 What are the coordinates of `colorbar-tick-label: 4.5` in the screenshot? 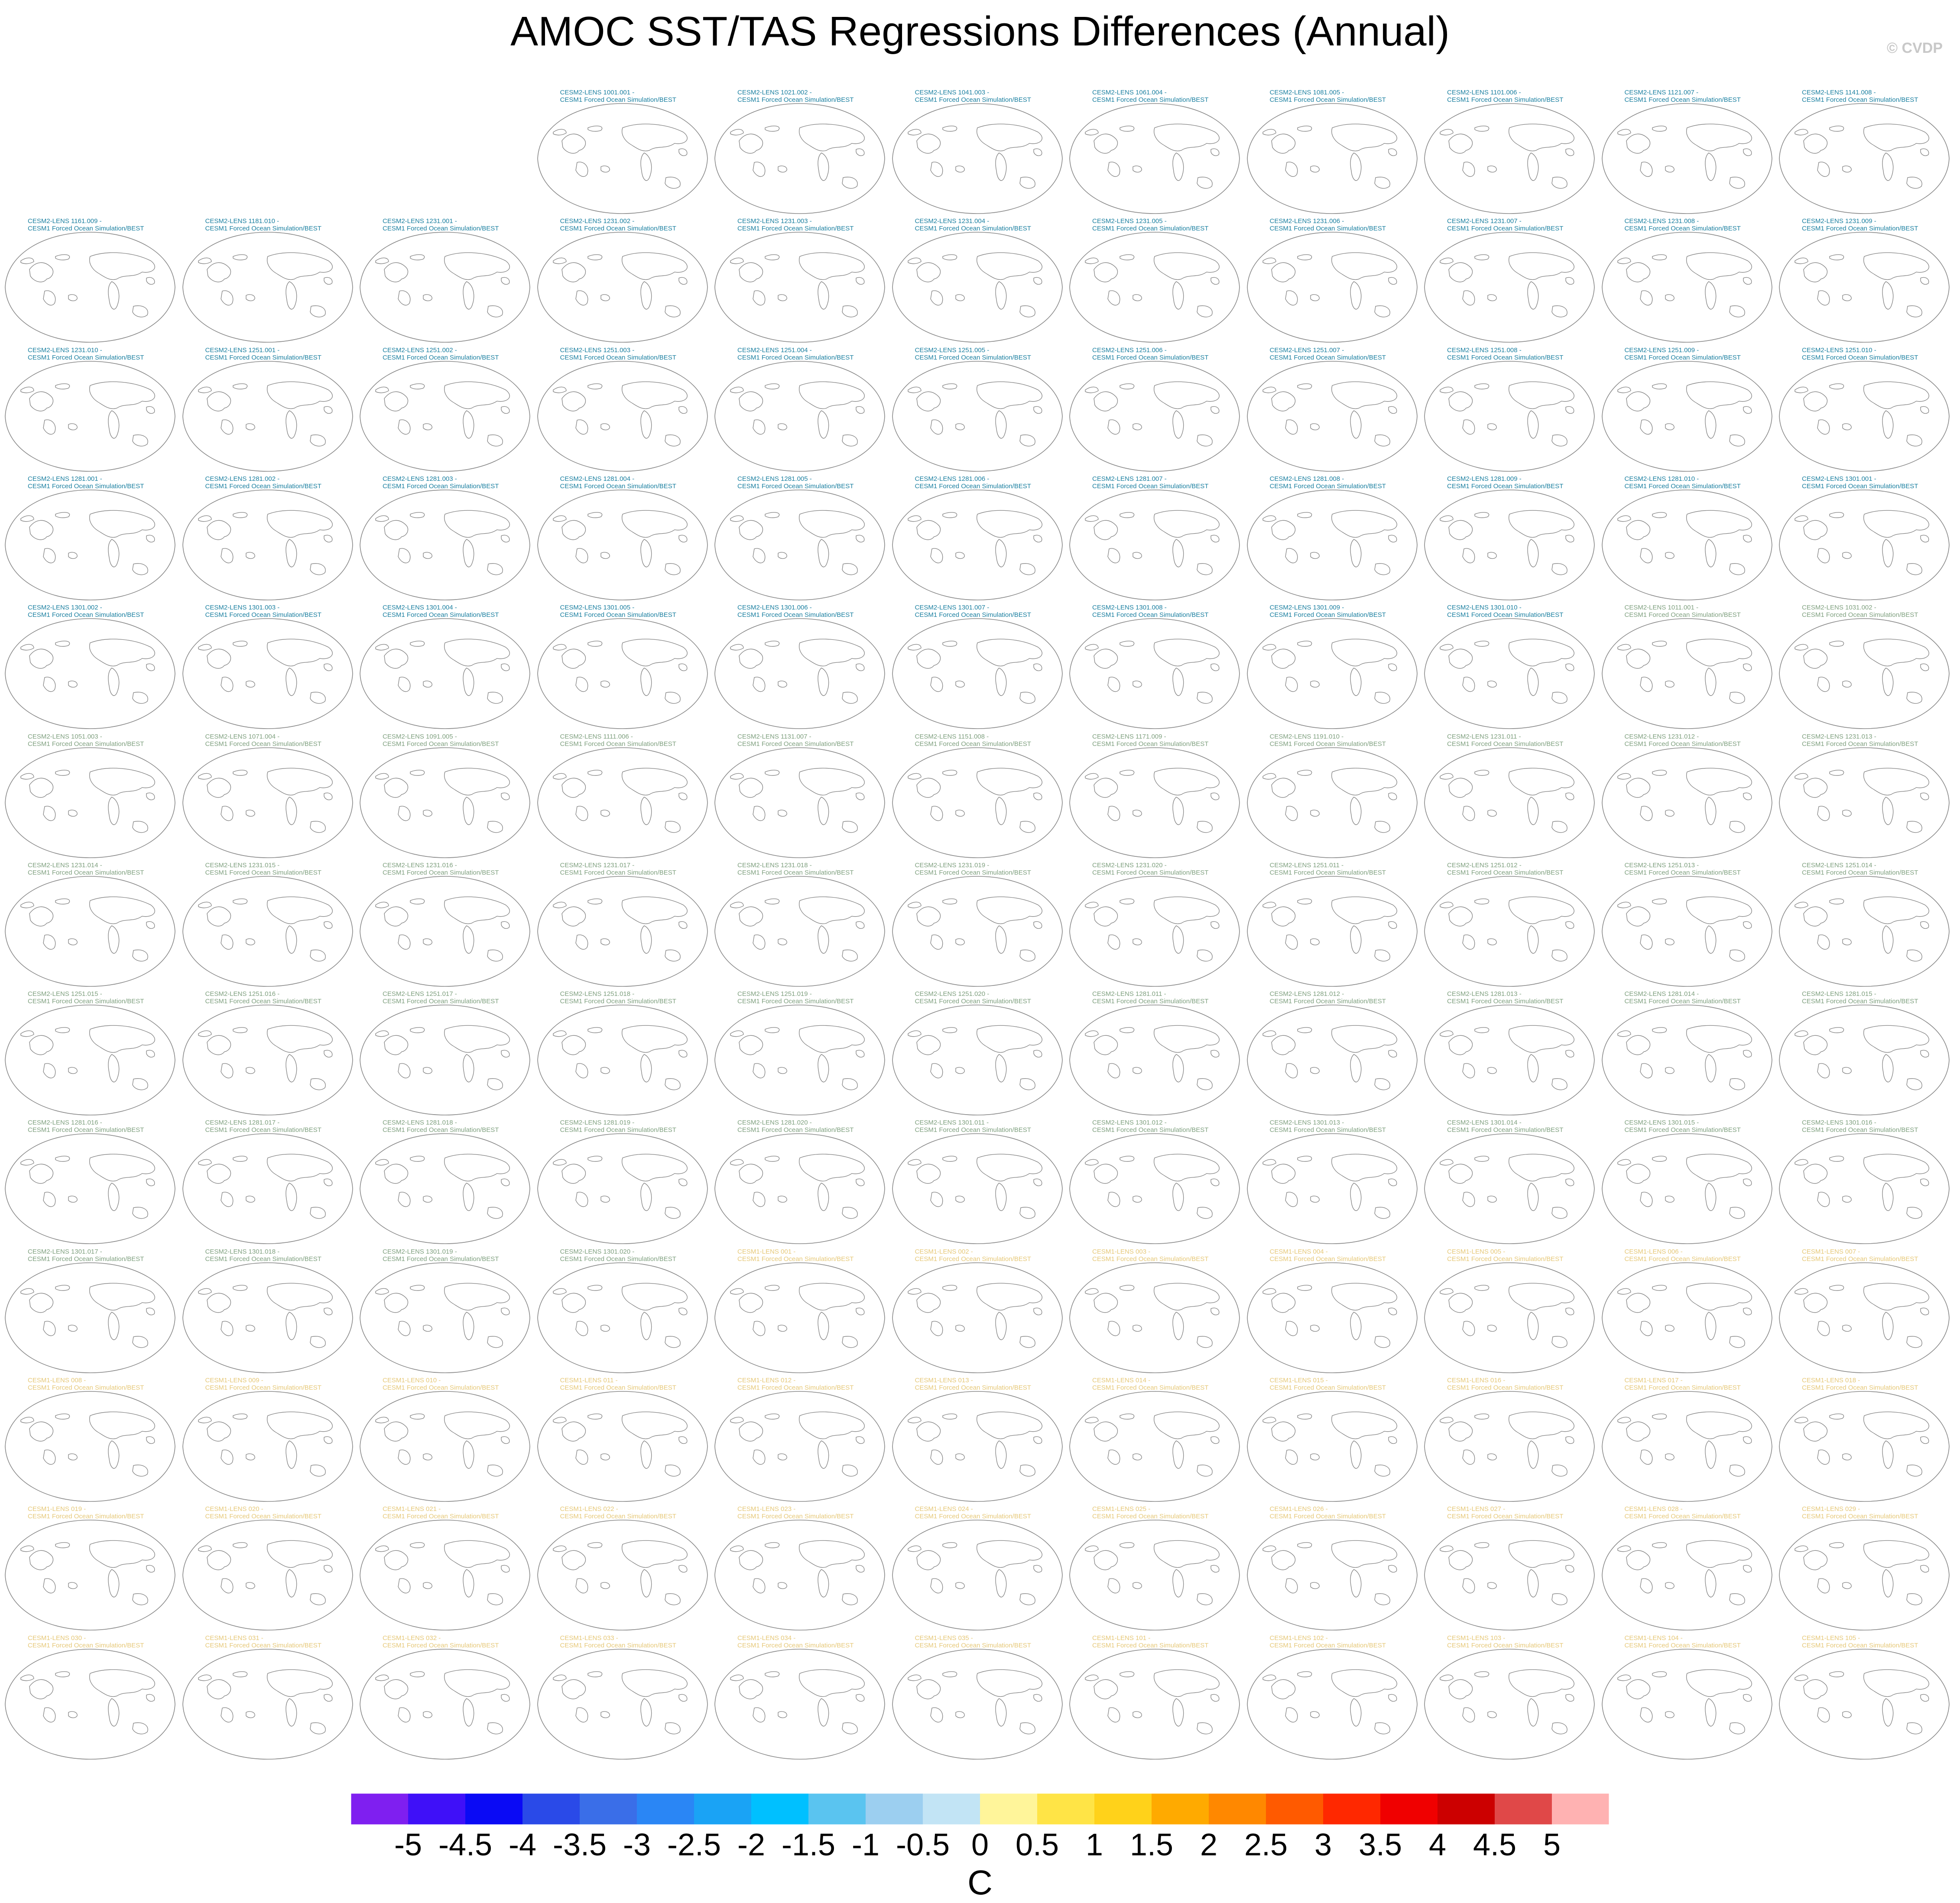 It's located at (1495, 1845).